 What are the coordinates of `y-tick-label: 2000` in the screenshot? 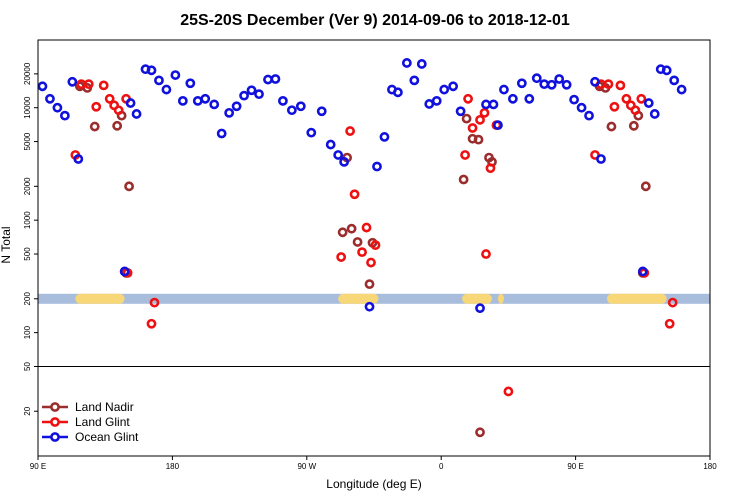 It's located at (27, 186).